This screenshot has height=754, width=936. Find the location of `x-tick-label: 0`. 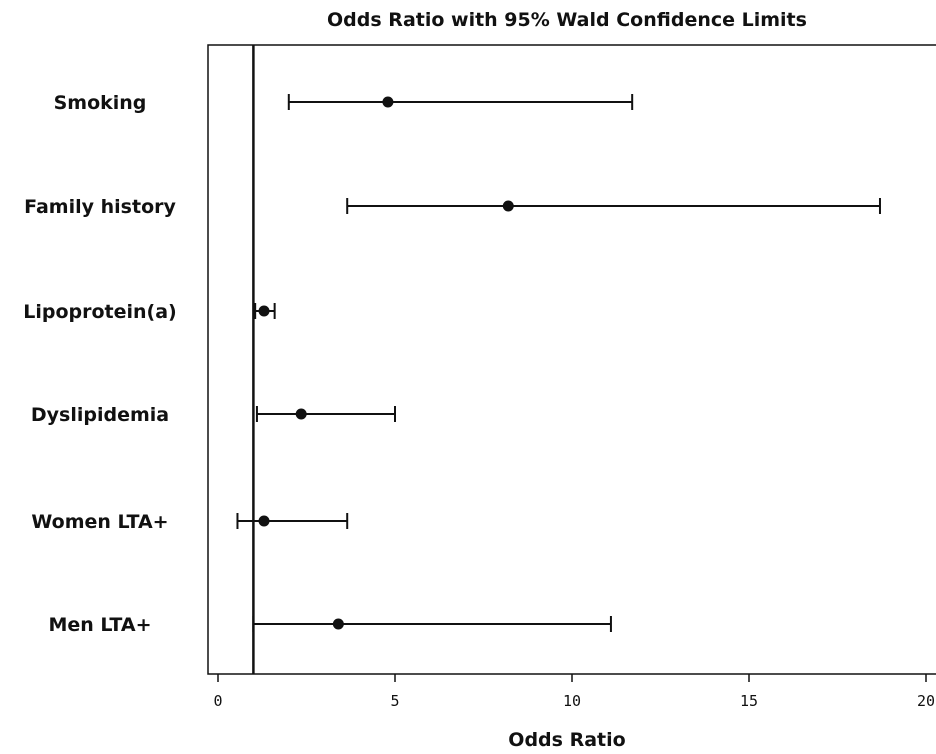

x-tick-label: 0 is located at coordinates (217, 701).